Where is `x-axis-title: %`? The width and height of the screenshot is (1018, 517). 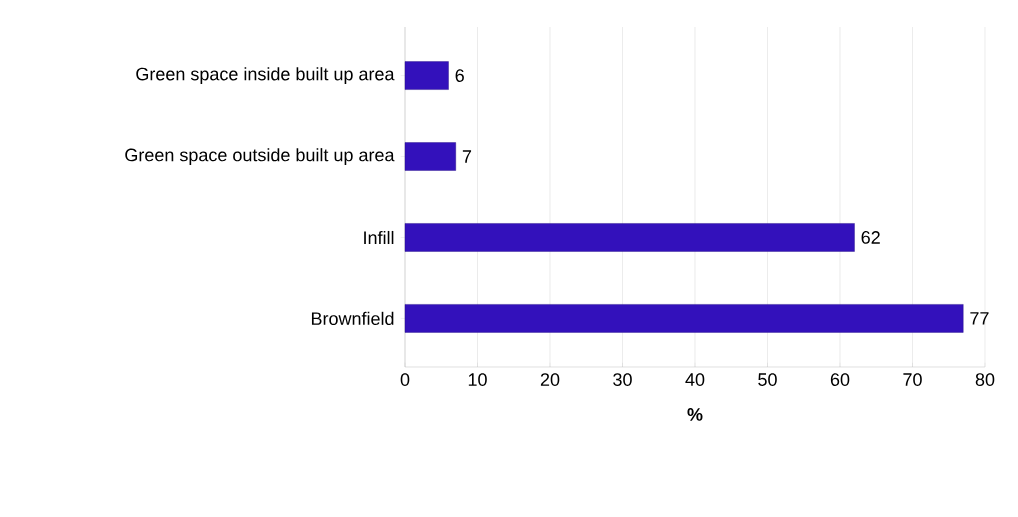
x-axis-title: % is located at coordinates (695, 414).